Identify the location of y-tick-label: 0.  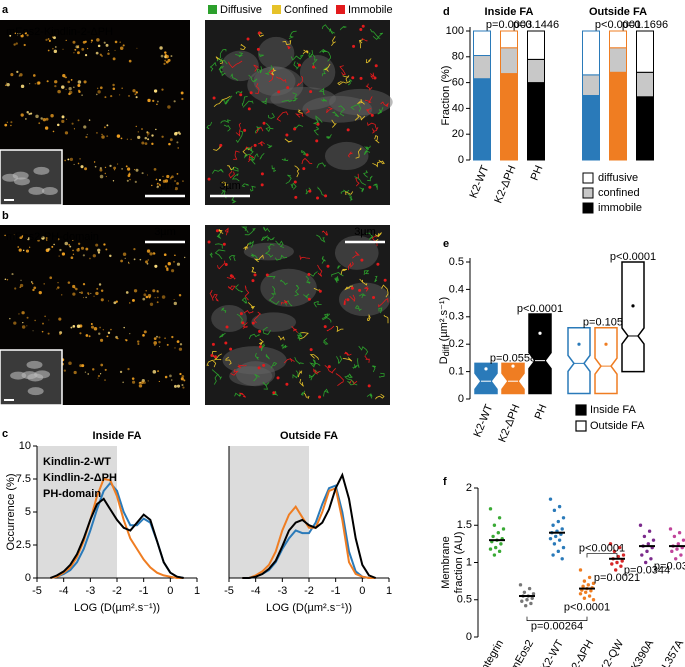
(469, 637).